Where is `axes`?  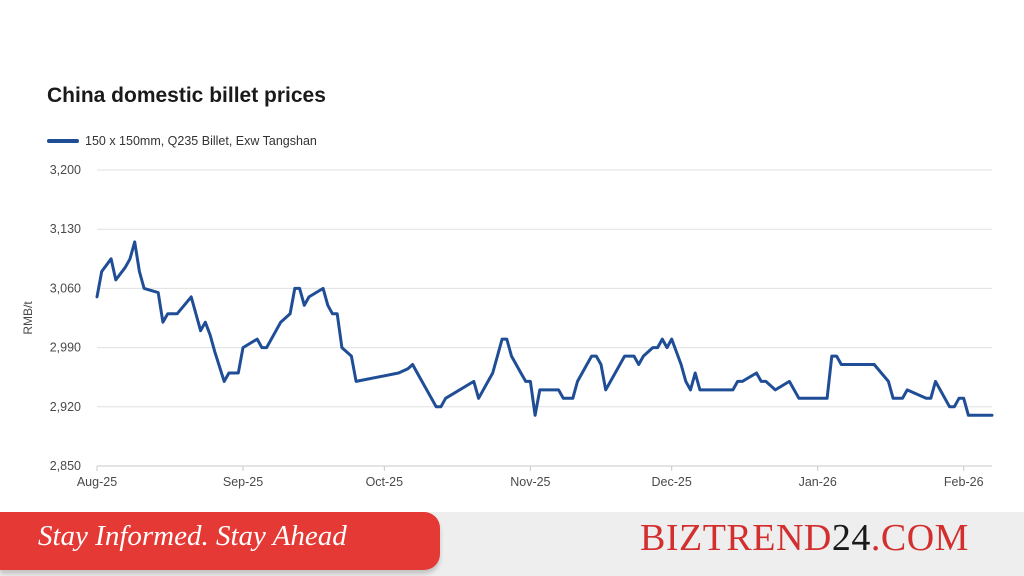 axes is located at coordinates (544, 468).